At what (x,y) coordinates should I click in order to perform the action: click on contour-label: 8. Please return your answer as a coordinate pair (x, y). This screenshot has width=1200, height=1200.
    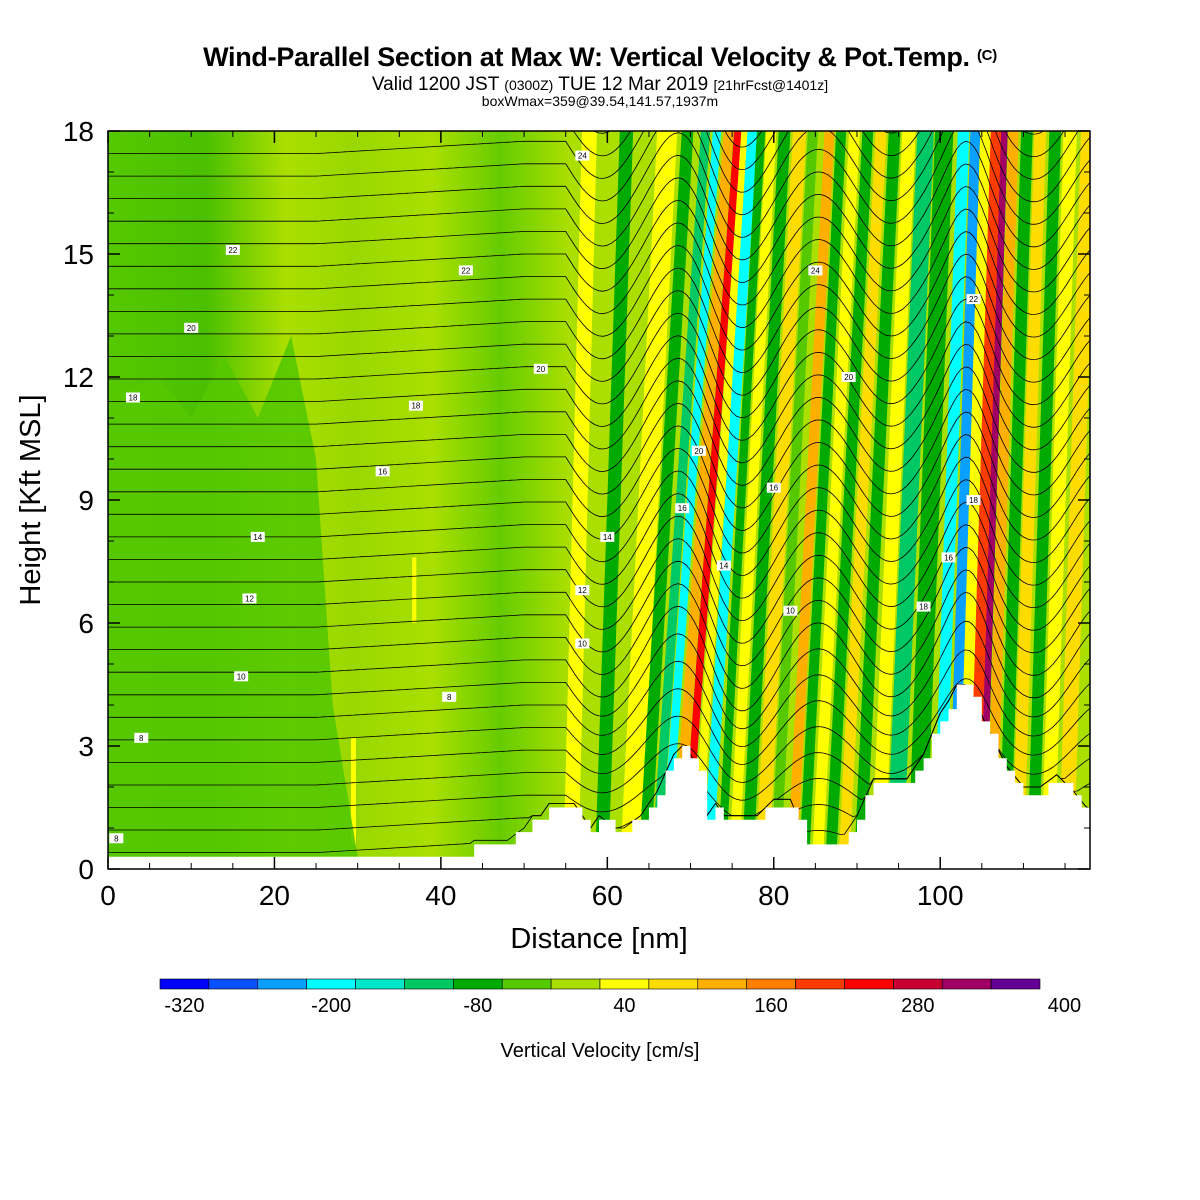
    Looking at the image, I should click on (116, 838).